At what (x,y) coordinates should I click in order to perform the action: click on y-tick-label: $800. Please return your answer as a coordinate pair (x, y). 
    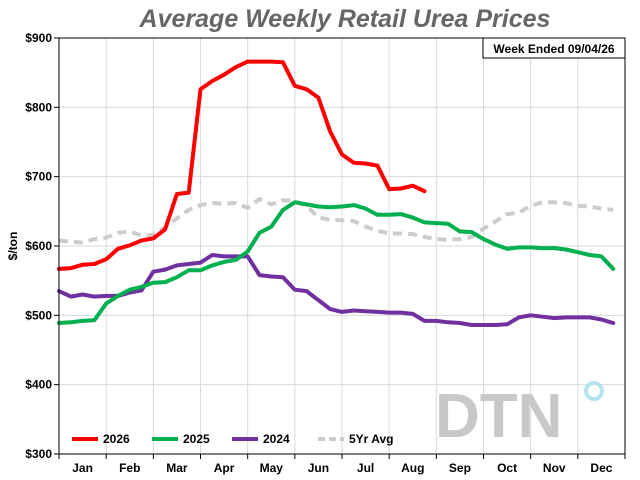
    Looking at the image, I should click on (38, 107).